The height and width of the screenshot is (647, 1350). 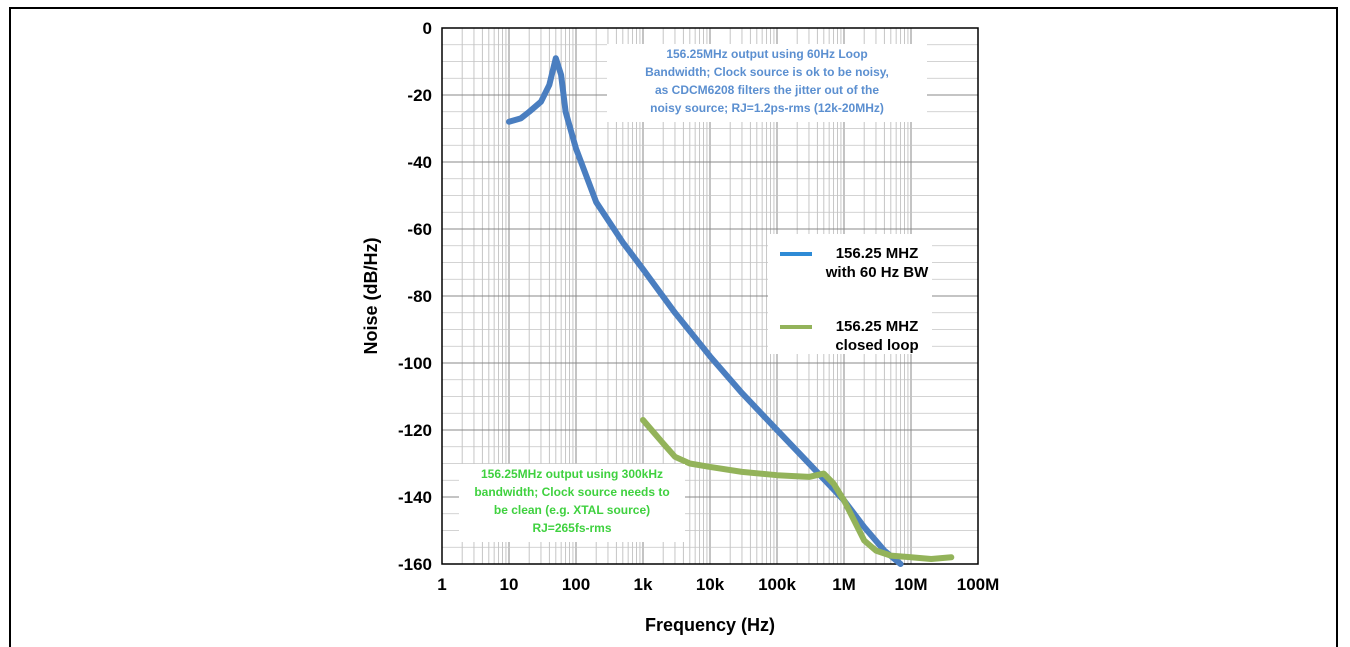 What do you see at coordinates (415, 430) in the screenshot?
I see `y-tick-label: -120` at bounding box center [415, 430].